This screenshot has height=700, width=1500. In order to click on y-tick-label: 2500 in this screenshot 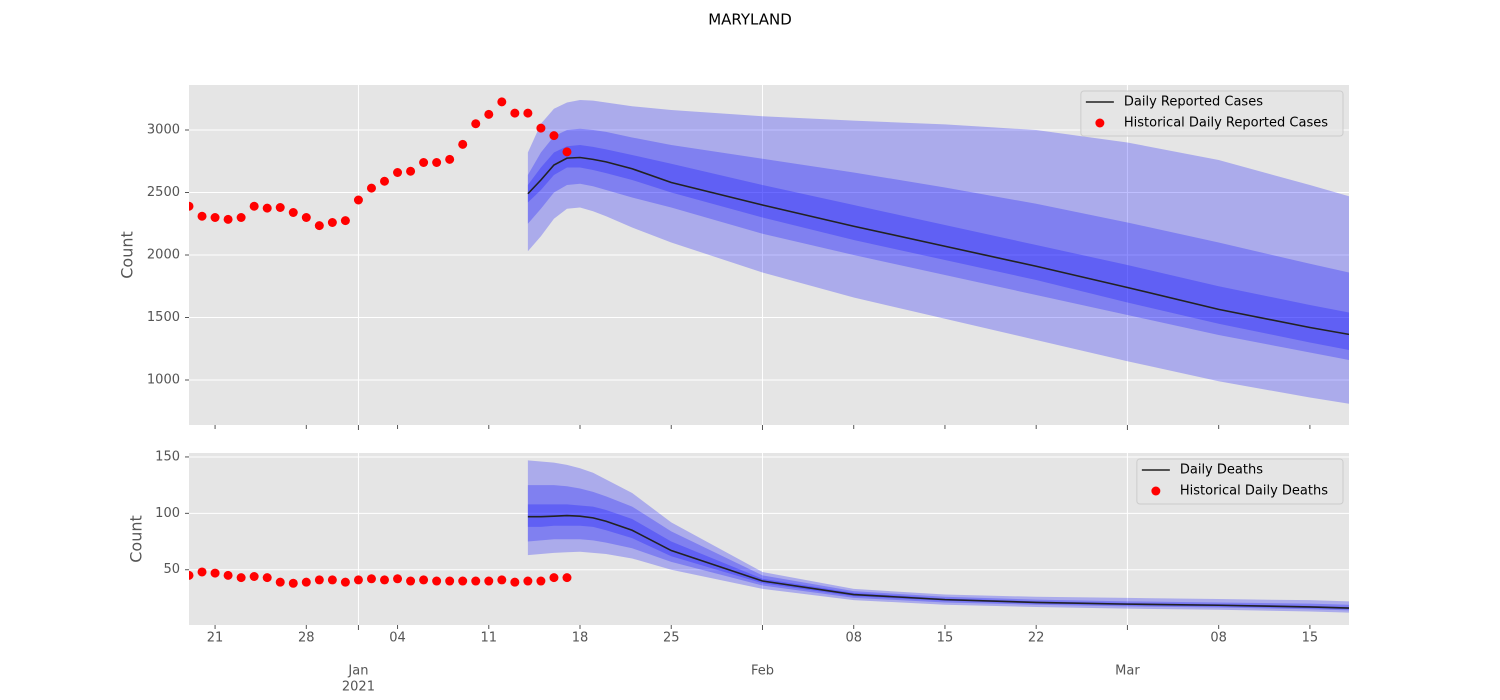, I will do `click(163, 192)`.